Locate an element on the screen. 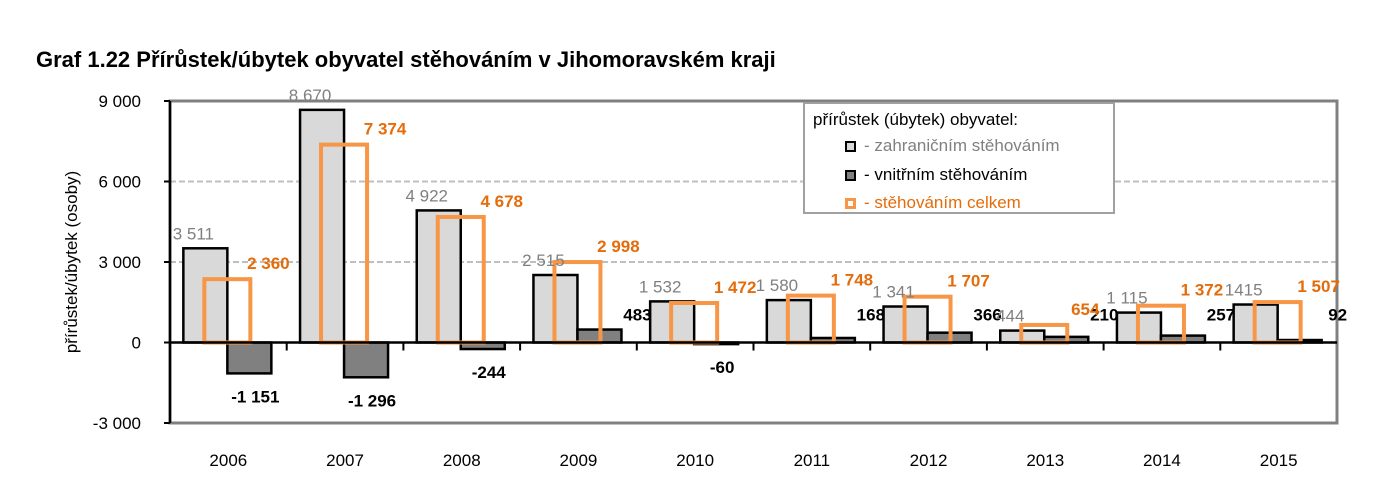  gridlines is located at coordinates (753, 221).